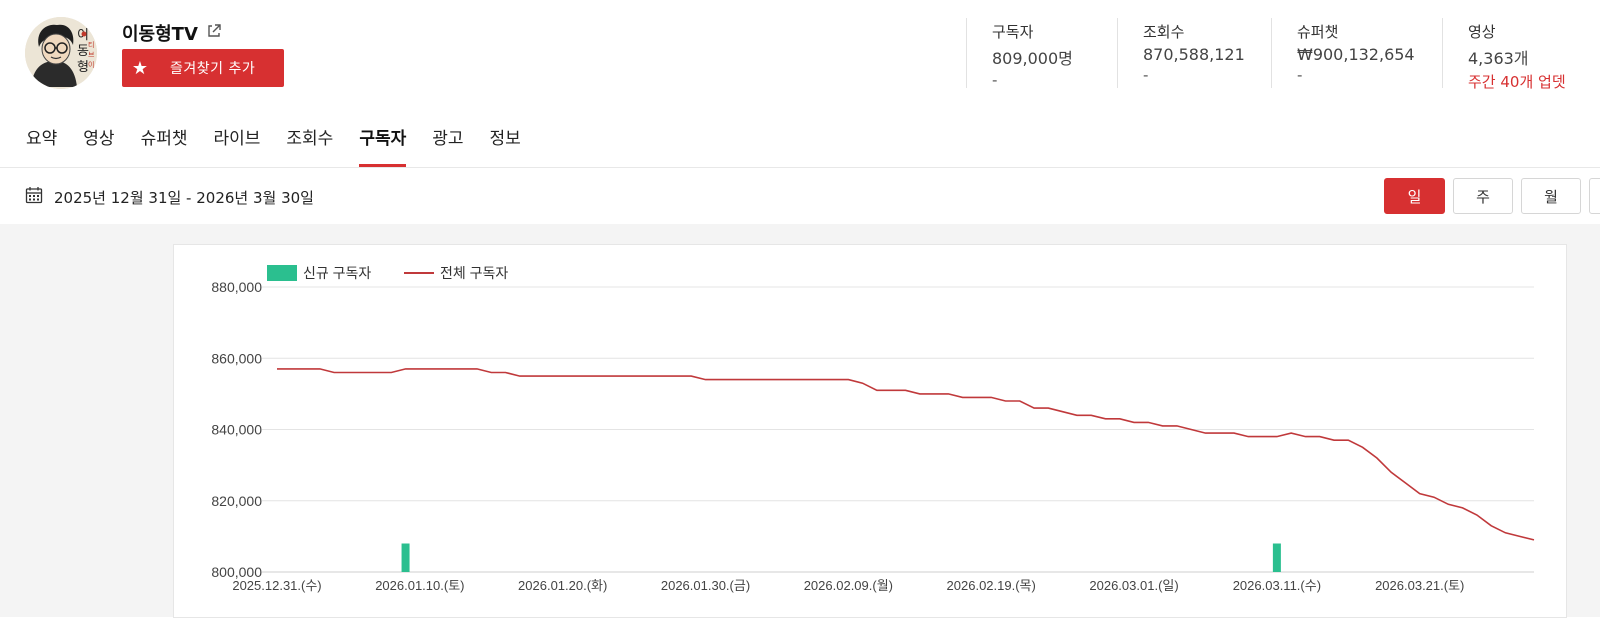 Image resolution: width=1600 pixels, height=618 pixels. What do you see at coordinates (91, 55) in the screenshot?
I see `avatar-text-5: 브` at bounding box center [91, 55].